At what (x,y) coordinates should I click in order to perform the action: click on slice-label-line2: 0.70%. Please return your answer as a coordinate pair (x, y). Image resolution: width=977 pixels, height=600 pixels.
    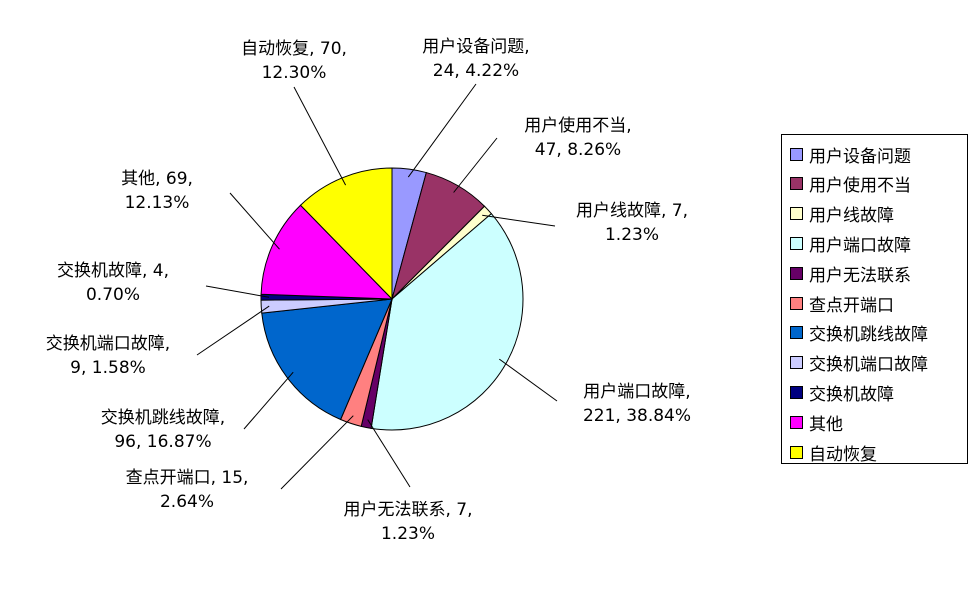
    Looking at the image, I should click on (113, 295).